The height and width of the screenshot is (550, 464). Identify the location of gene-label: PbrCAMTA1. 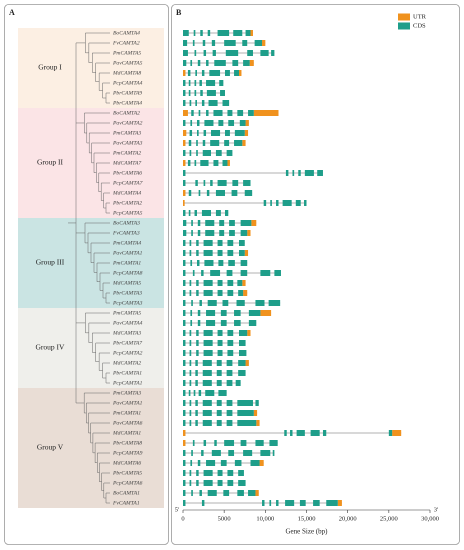
(127, 373).